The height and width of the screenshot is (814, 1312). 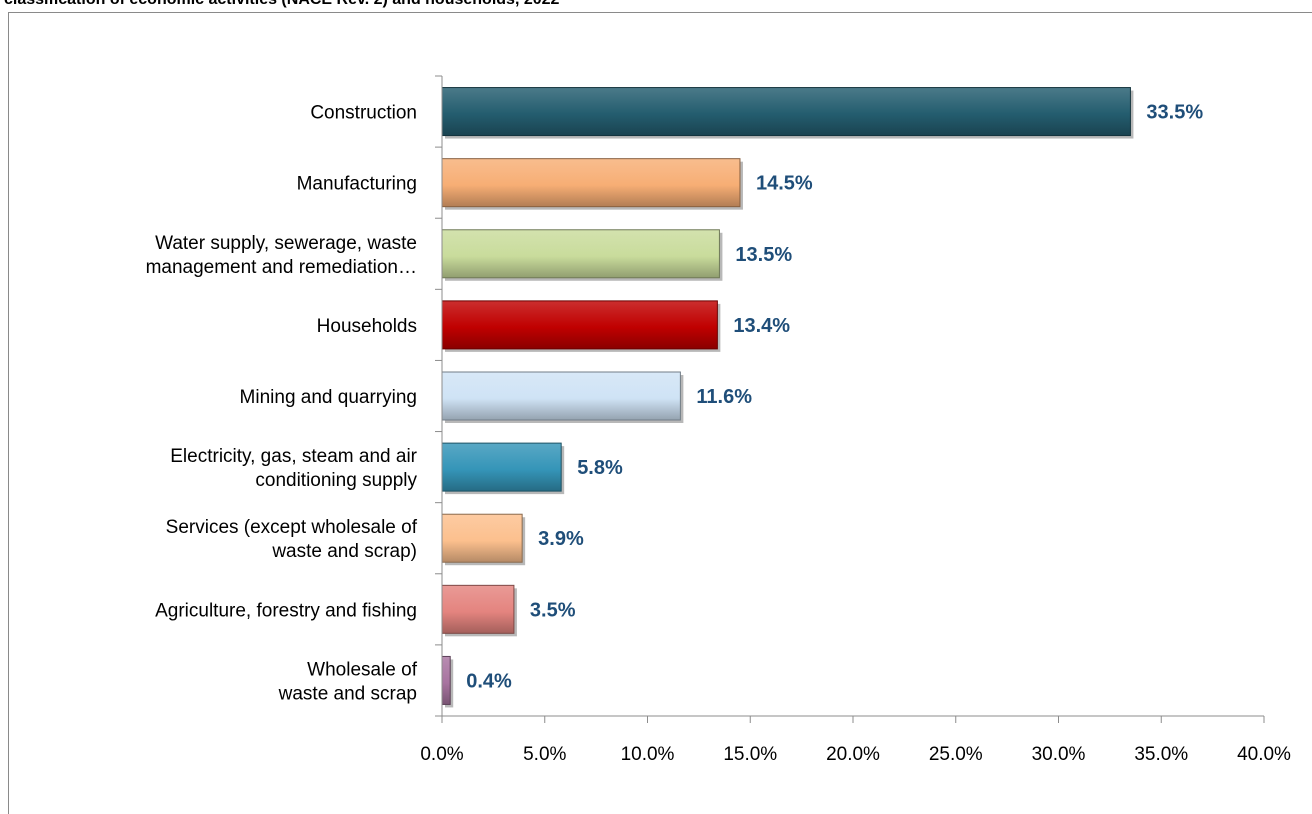 What do you see at coordinates (784, 184) in the screenshot?
I see `data-label: 14.5%` at bounding box center [784, 184].